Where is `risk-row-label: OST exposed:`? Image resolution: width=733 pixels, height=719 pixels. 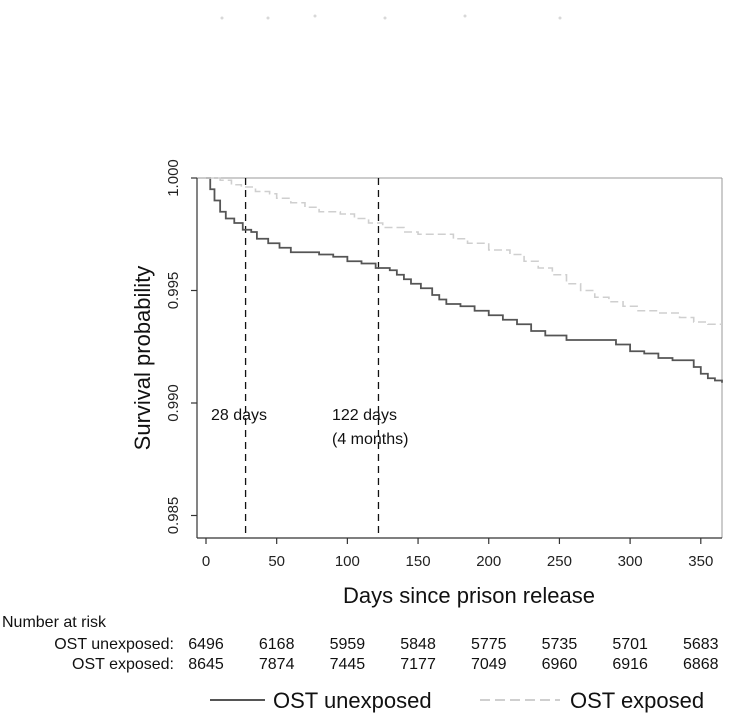
risk-row-label: OST exposed: is located at coordinates (123, 664).